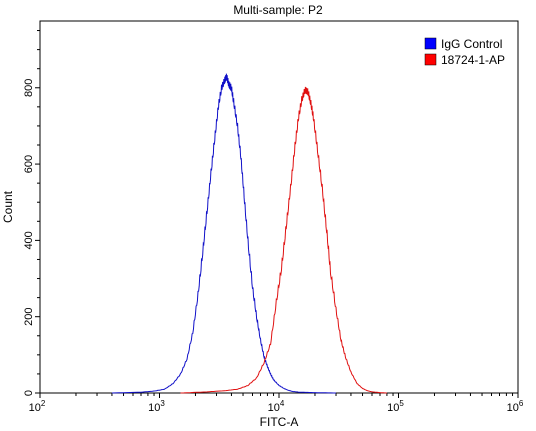 Image resolution: width=536 pixels, height=431 pixels. I want to click on x-tick-label: 10⁵, so click(395, 406).